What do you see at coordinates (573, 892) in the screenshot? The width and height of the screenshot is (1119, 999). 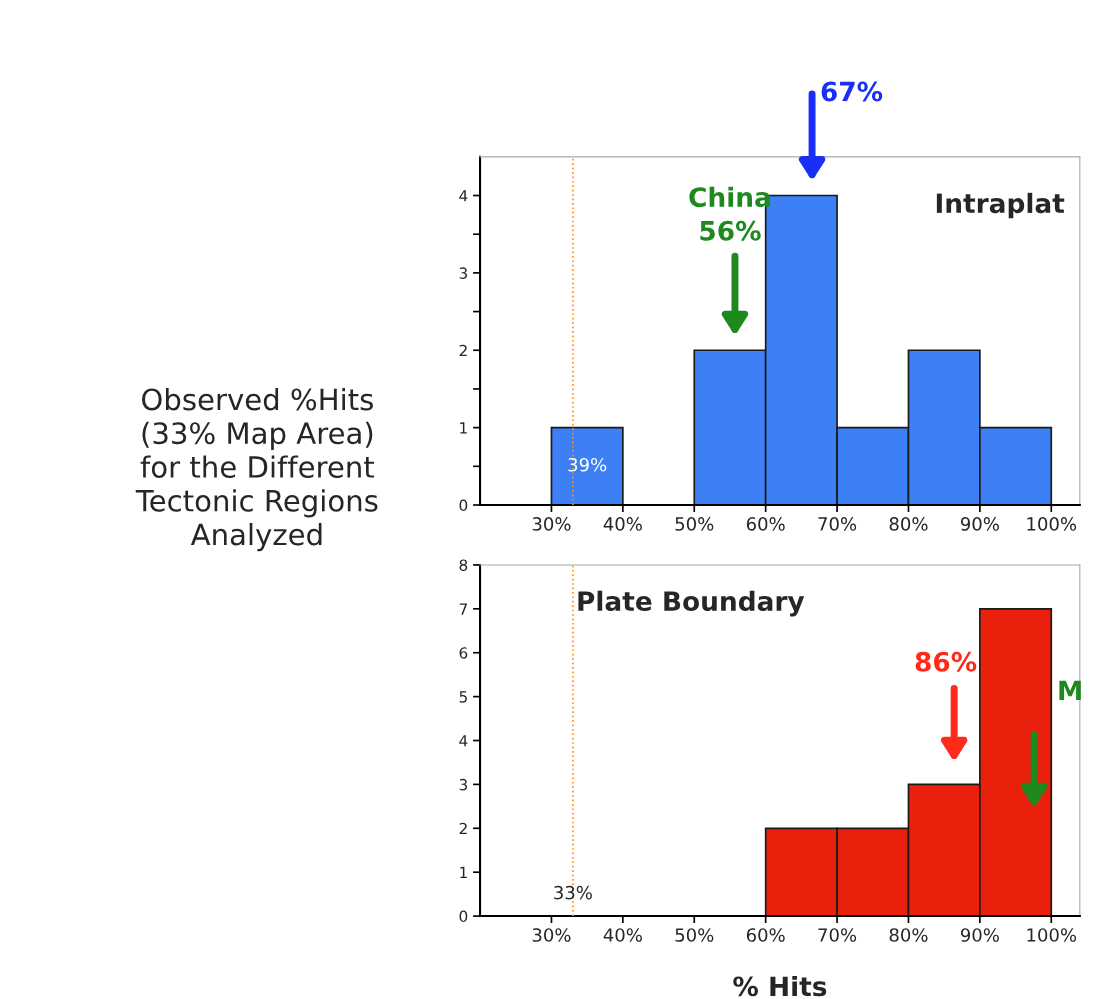 I see `ref-line-label: 33%` at bounding box center [573, 892].